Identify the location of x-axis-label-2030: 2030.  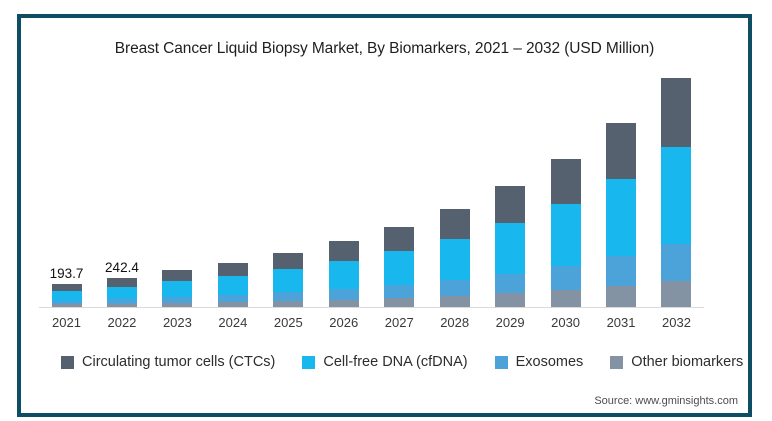
(566, 322).